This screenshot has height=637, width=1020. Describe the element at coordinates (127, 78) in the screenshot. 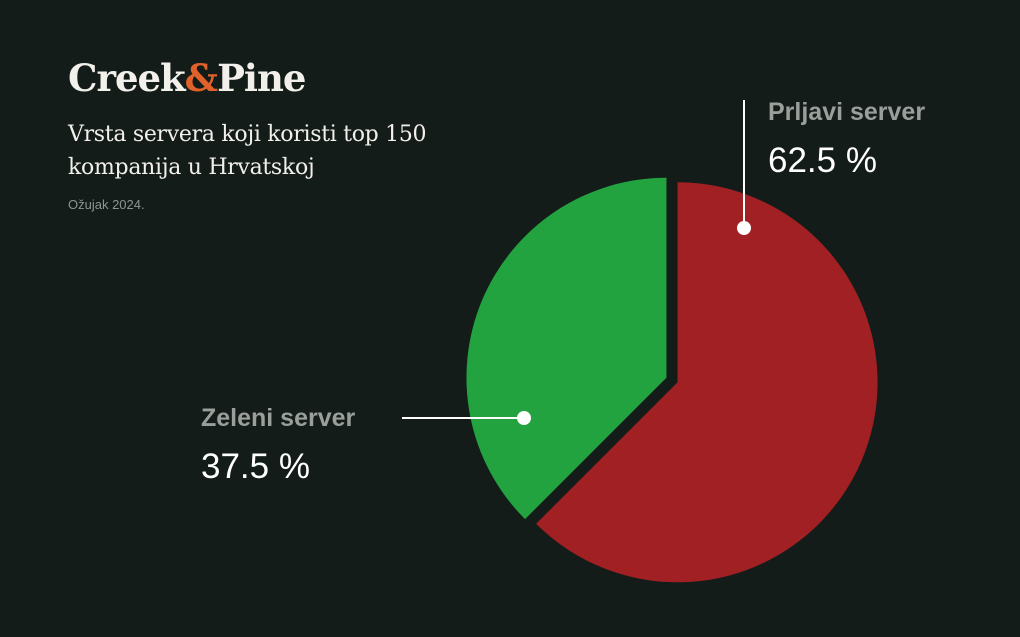

I see `brand-name-part1: Creek` at that location.